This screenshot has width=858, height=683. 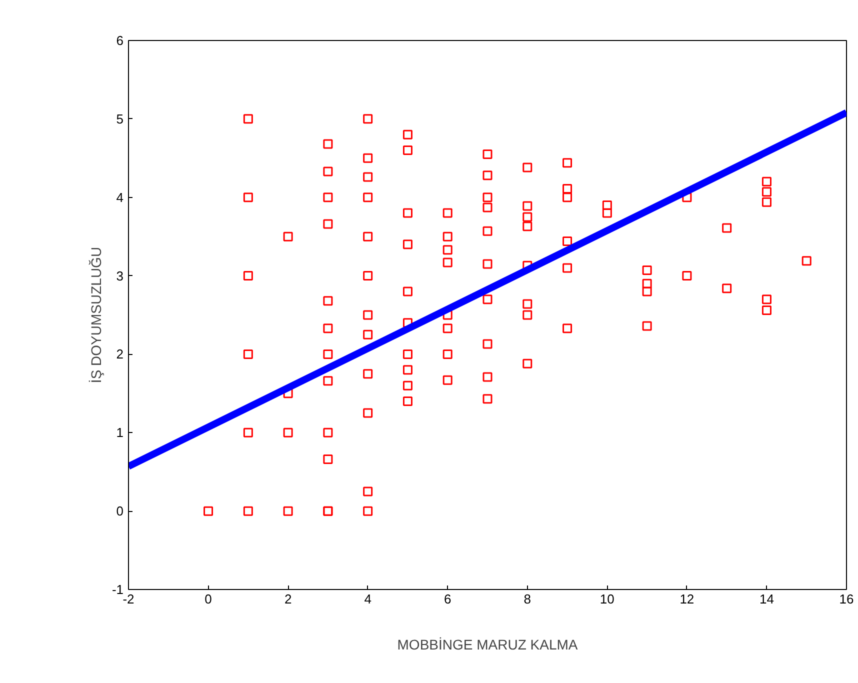 I want to click on x-tick-label: 2, so click(x=288, y=599).